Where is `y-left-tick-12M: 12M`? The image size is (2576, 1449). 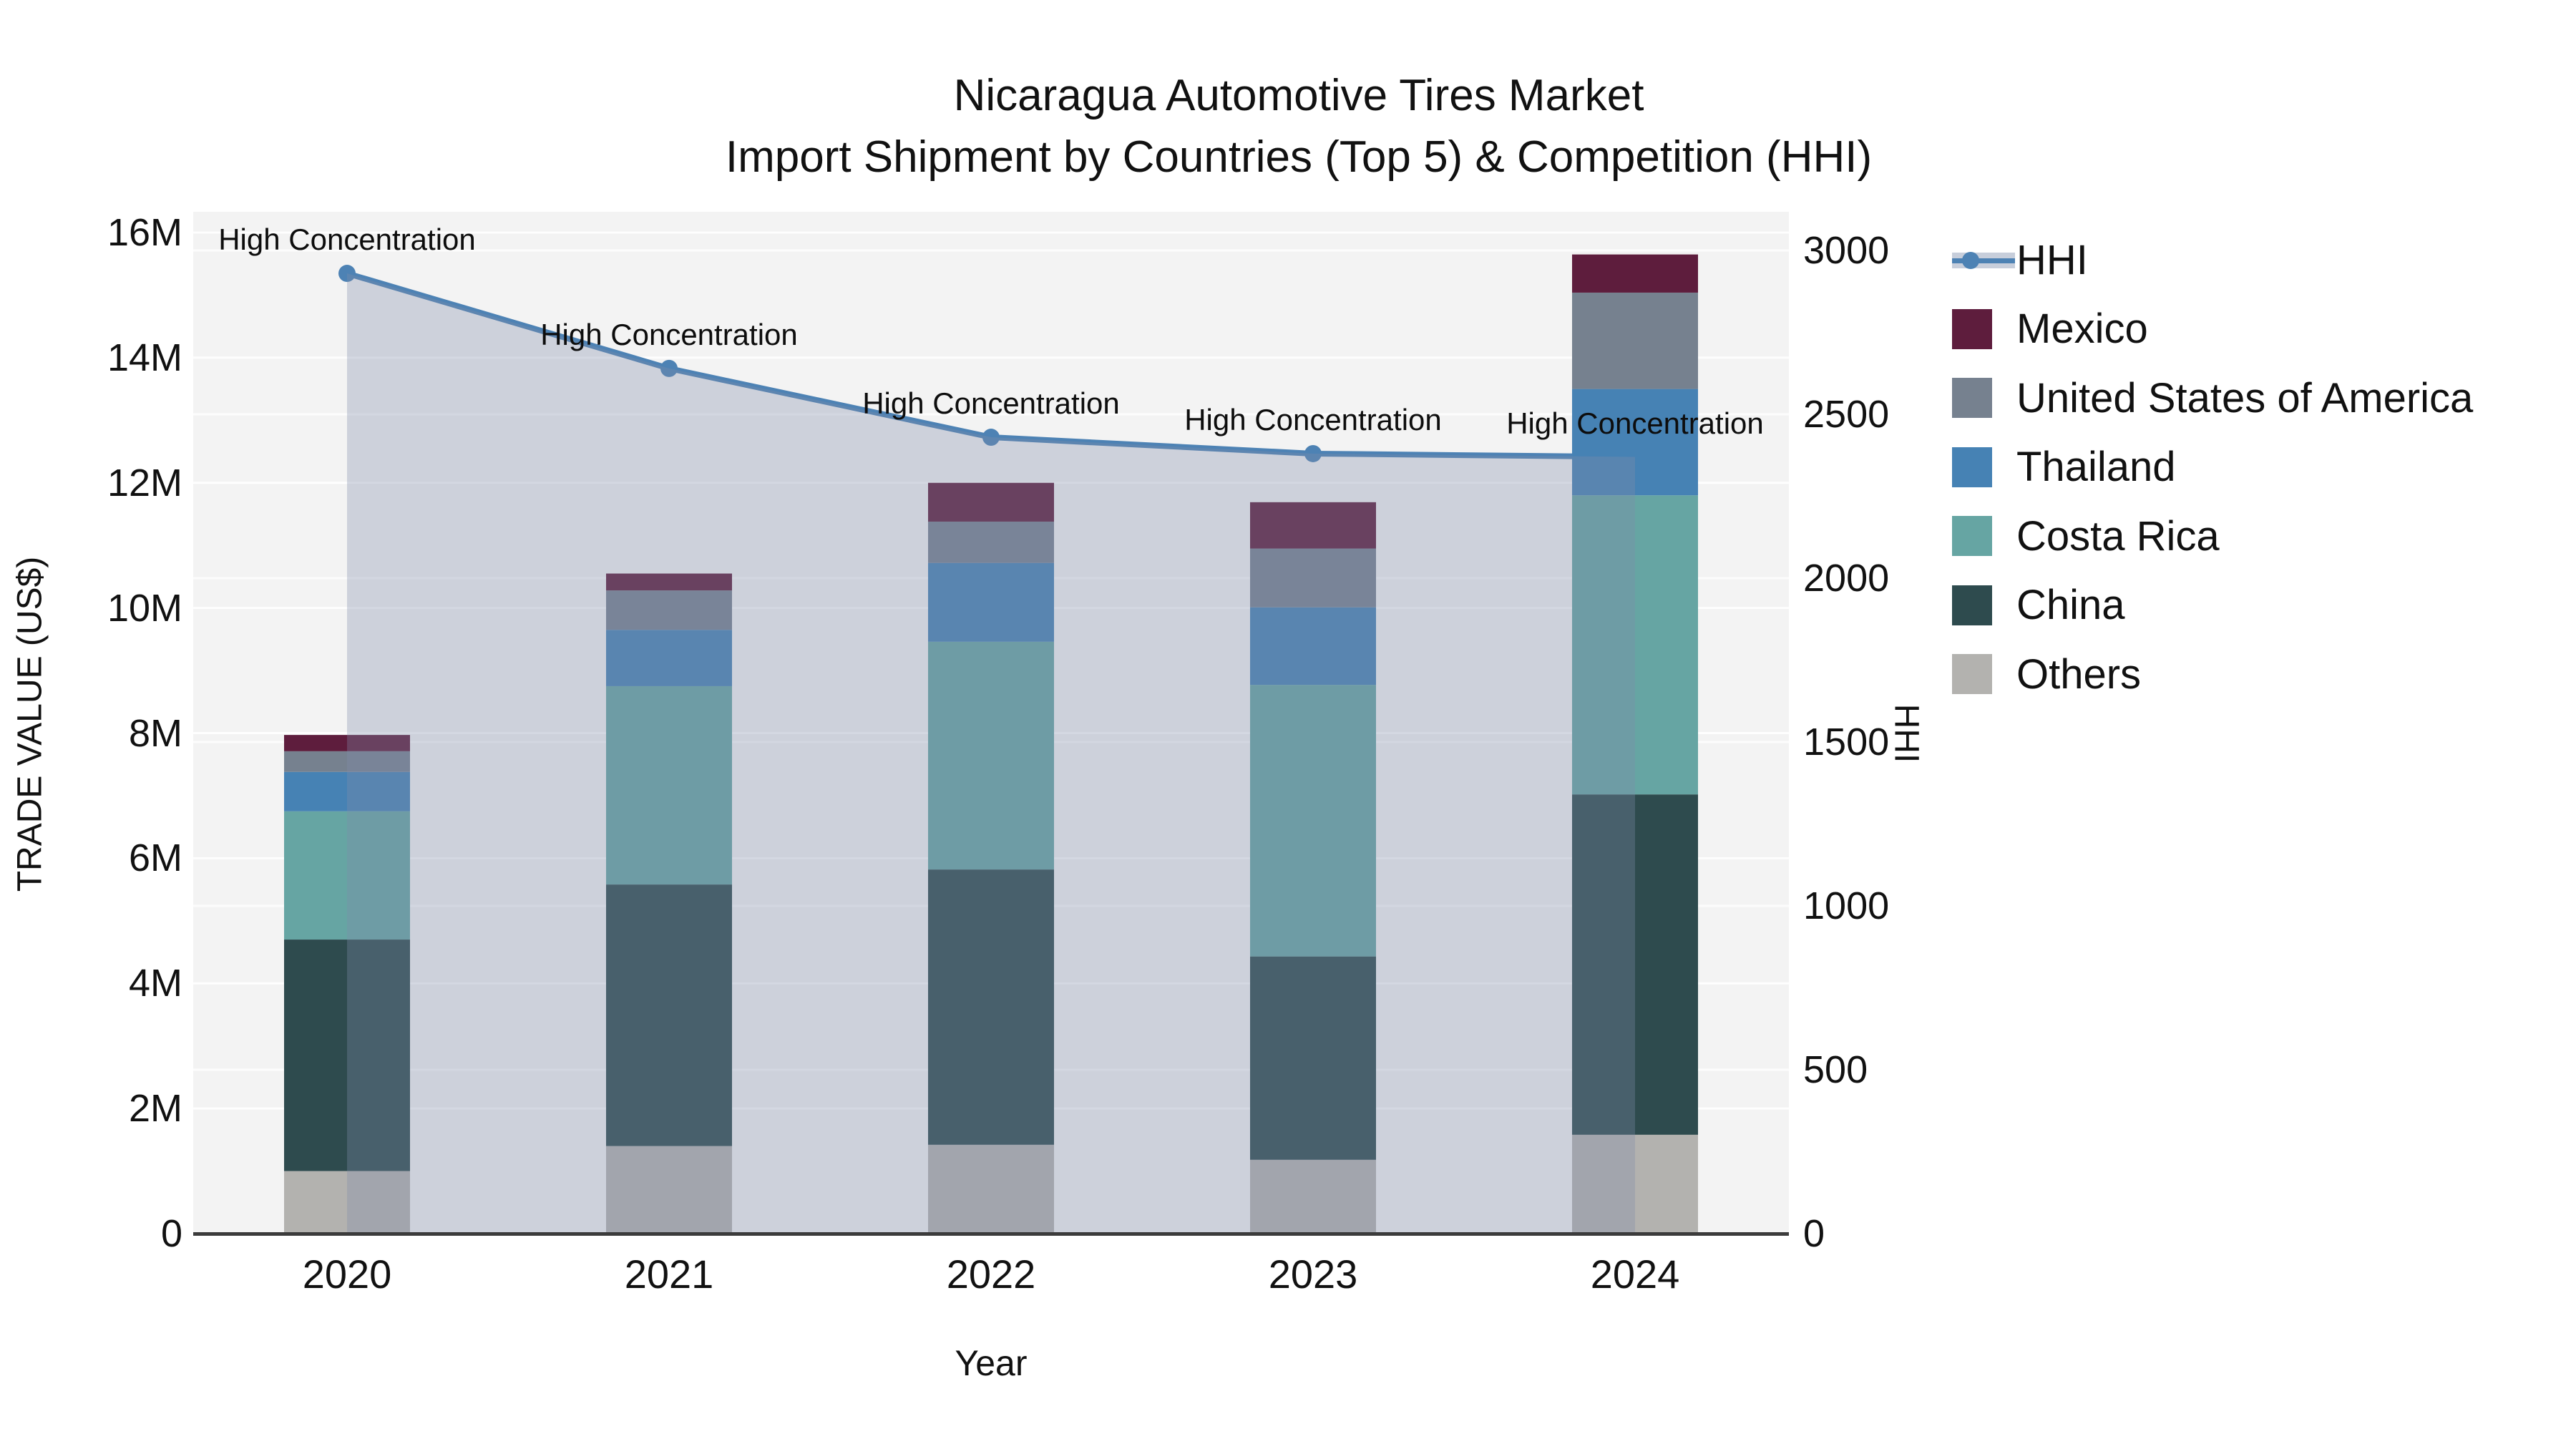
y-left-tick-12M: 12M is located at coordinates (144, 482).